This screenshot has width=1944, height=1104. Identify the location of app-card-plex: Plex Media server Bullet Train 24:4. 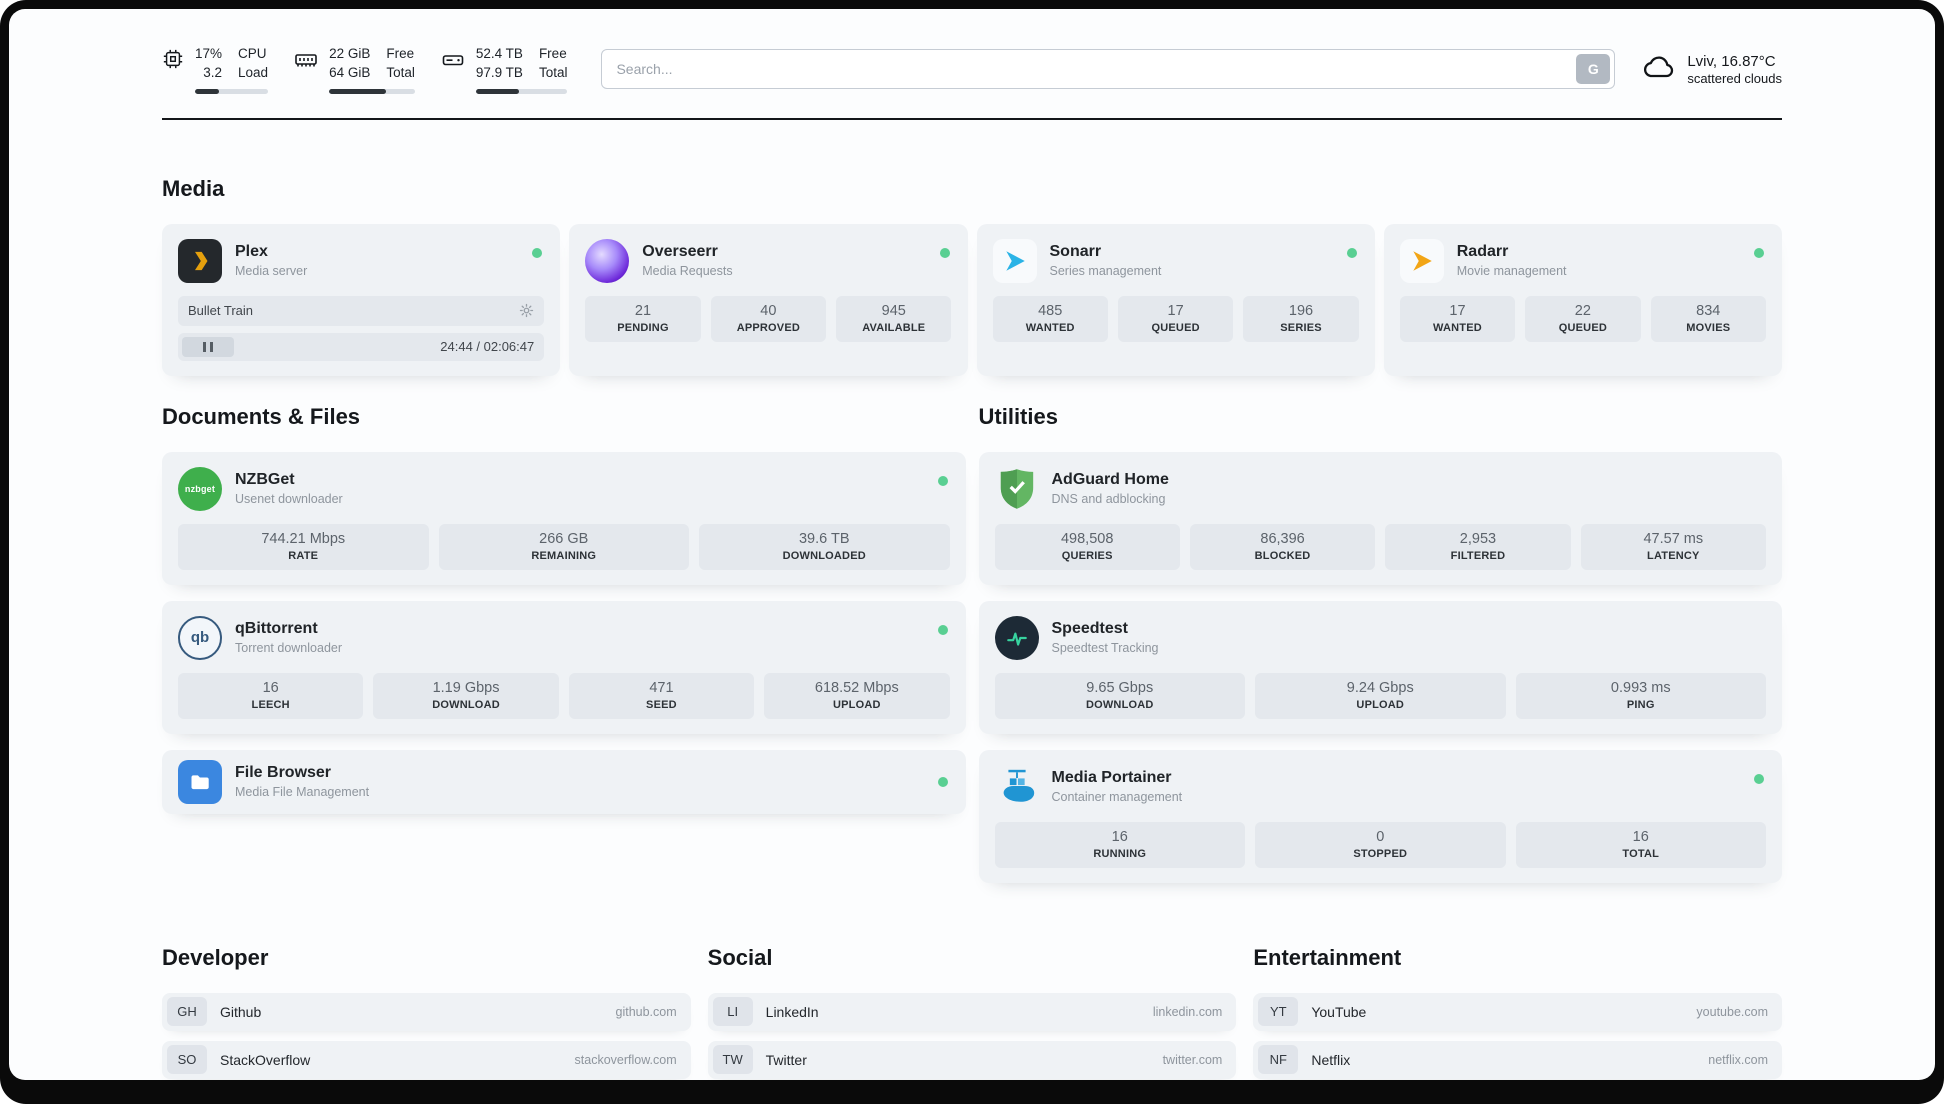
(361, 299).